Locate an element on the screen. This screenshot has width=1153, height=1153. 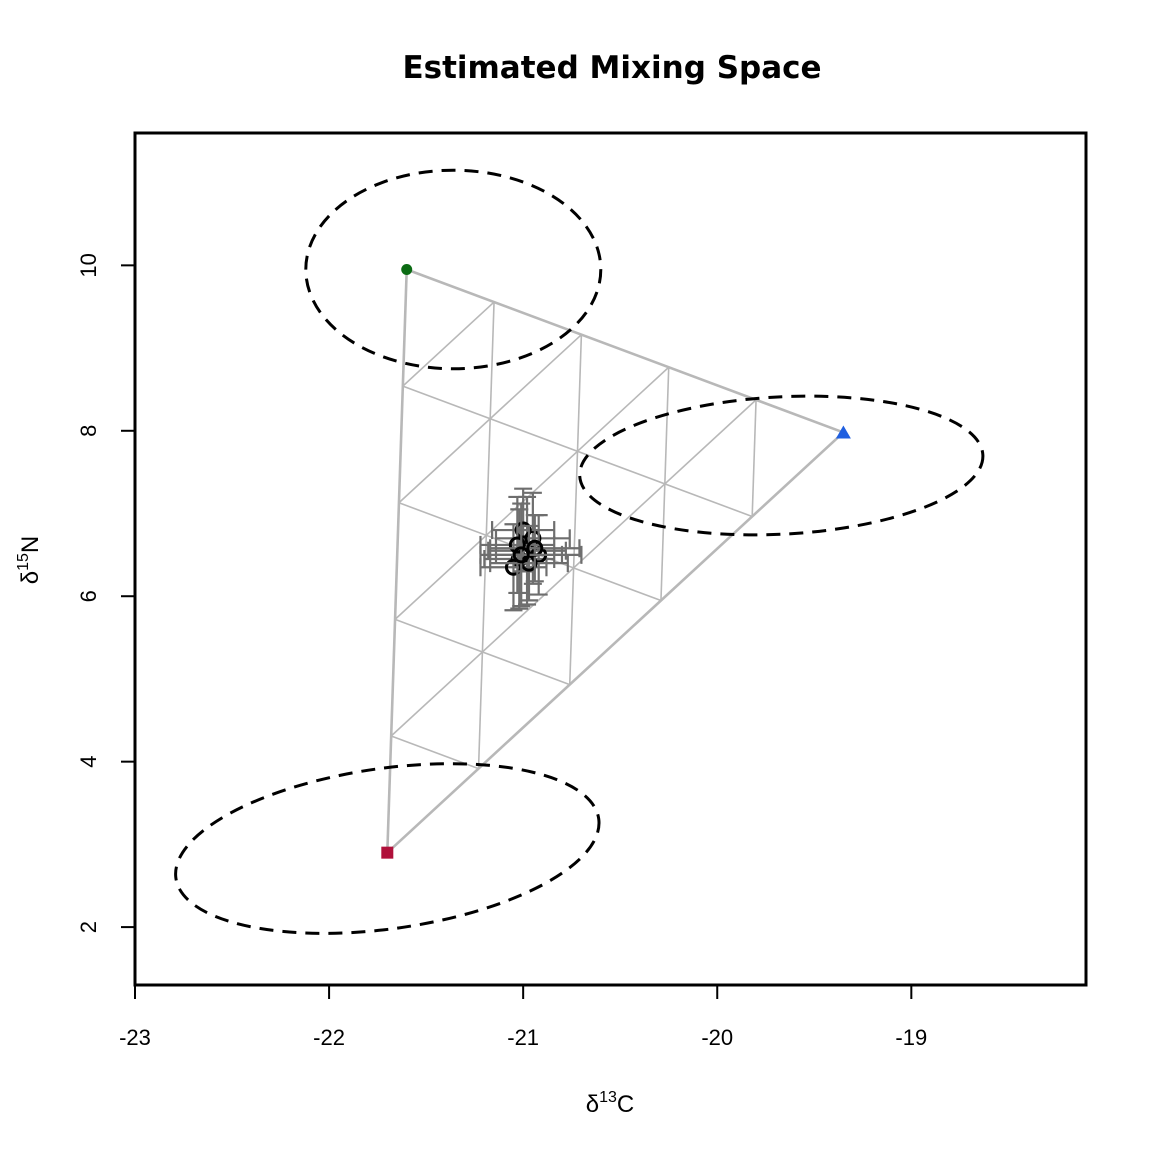
y-axis: 2 4 6 8 10 is located at coordinates (106, 593).